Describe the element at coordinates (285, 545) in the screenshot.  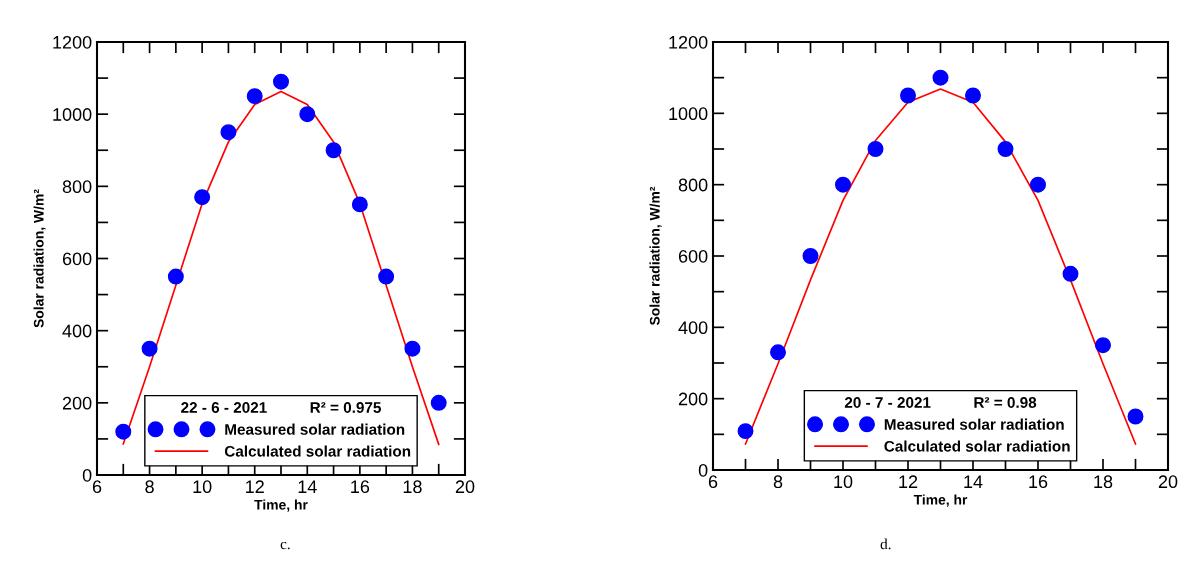
I see `text: c.` at that location.